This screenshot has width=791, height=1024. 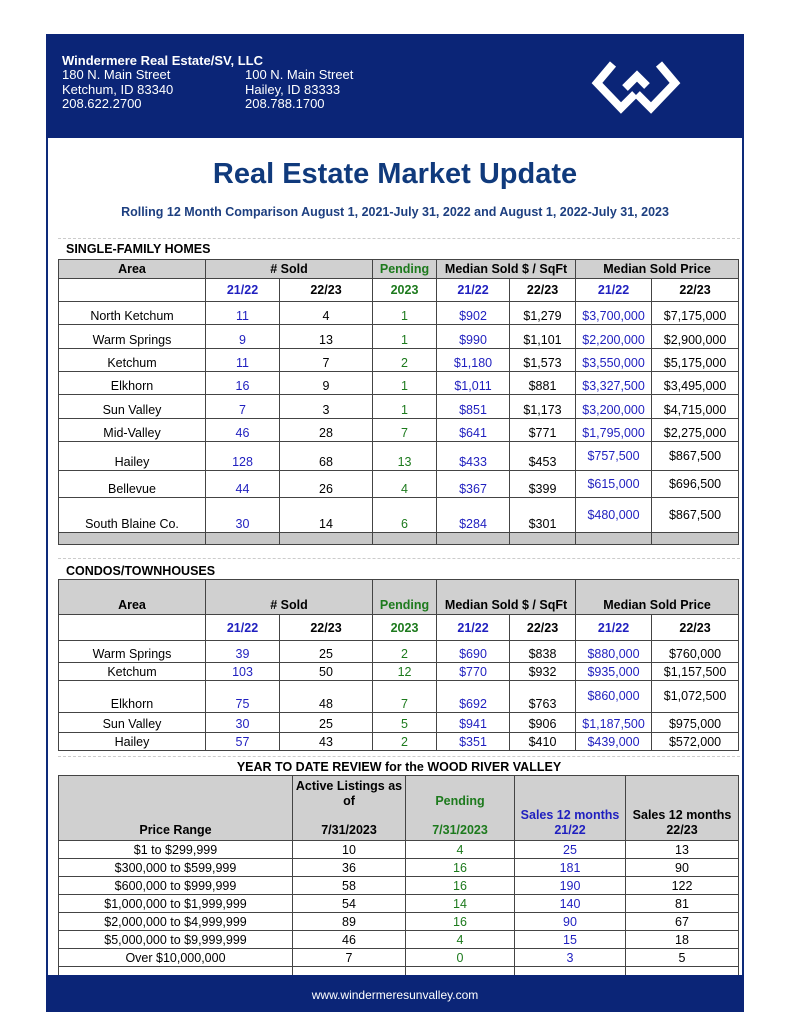 What do you see at coordinates (614, 671) in the screenshot?
I see `value-cell: $935,000` at bounding box center [614, 671].